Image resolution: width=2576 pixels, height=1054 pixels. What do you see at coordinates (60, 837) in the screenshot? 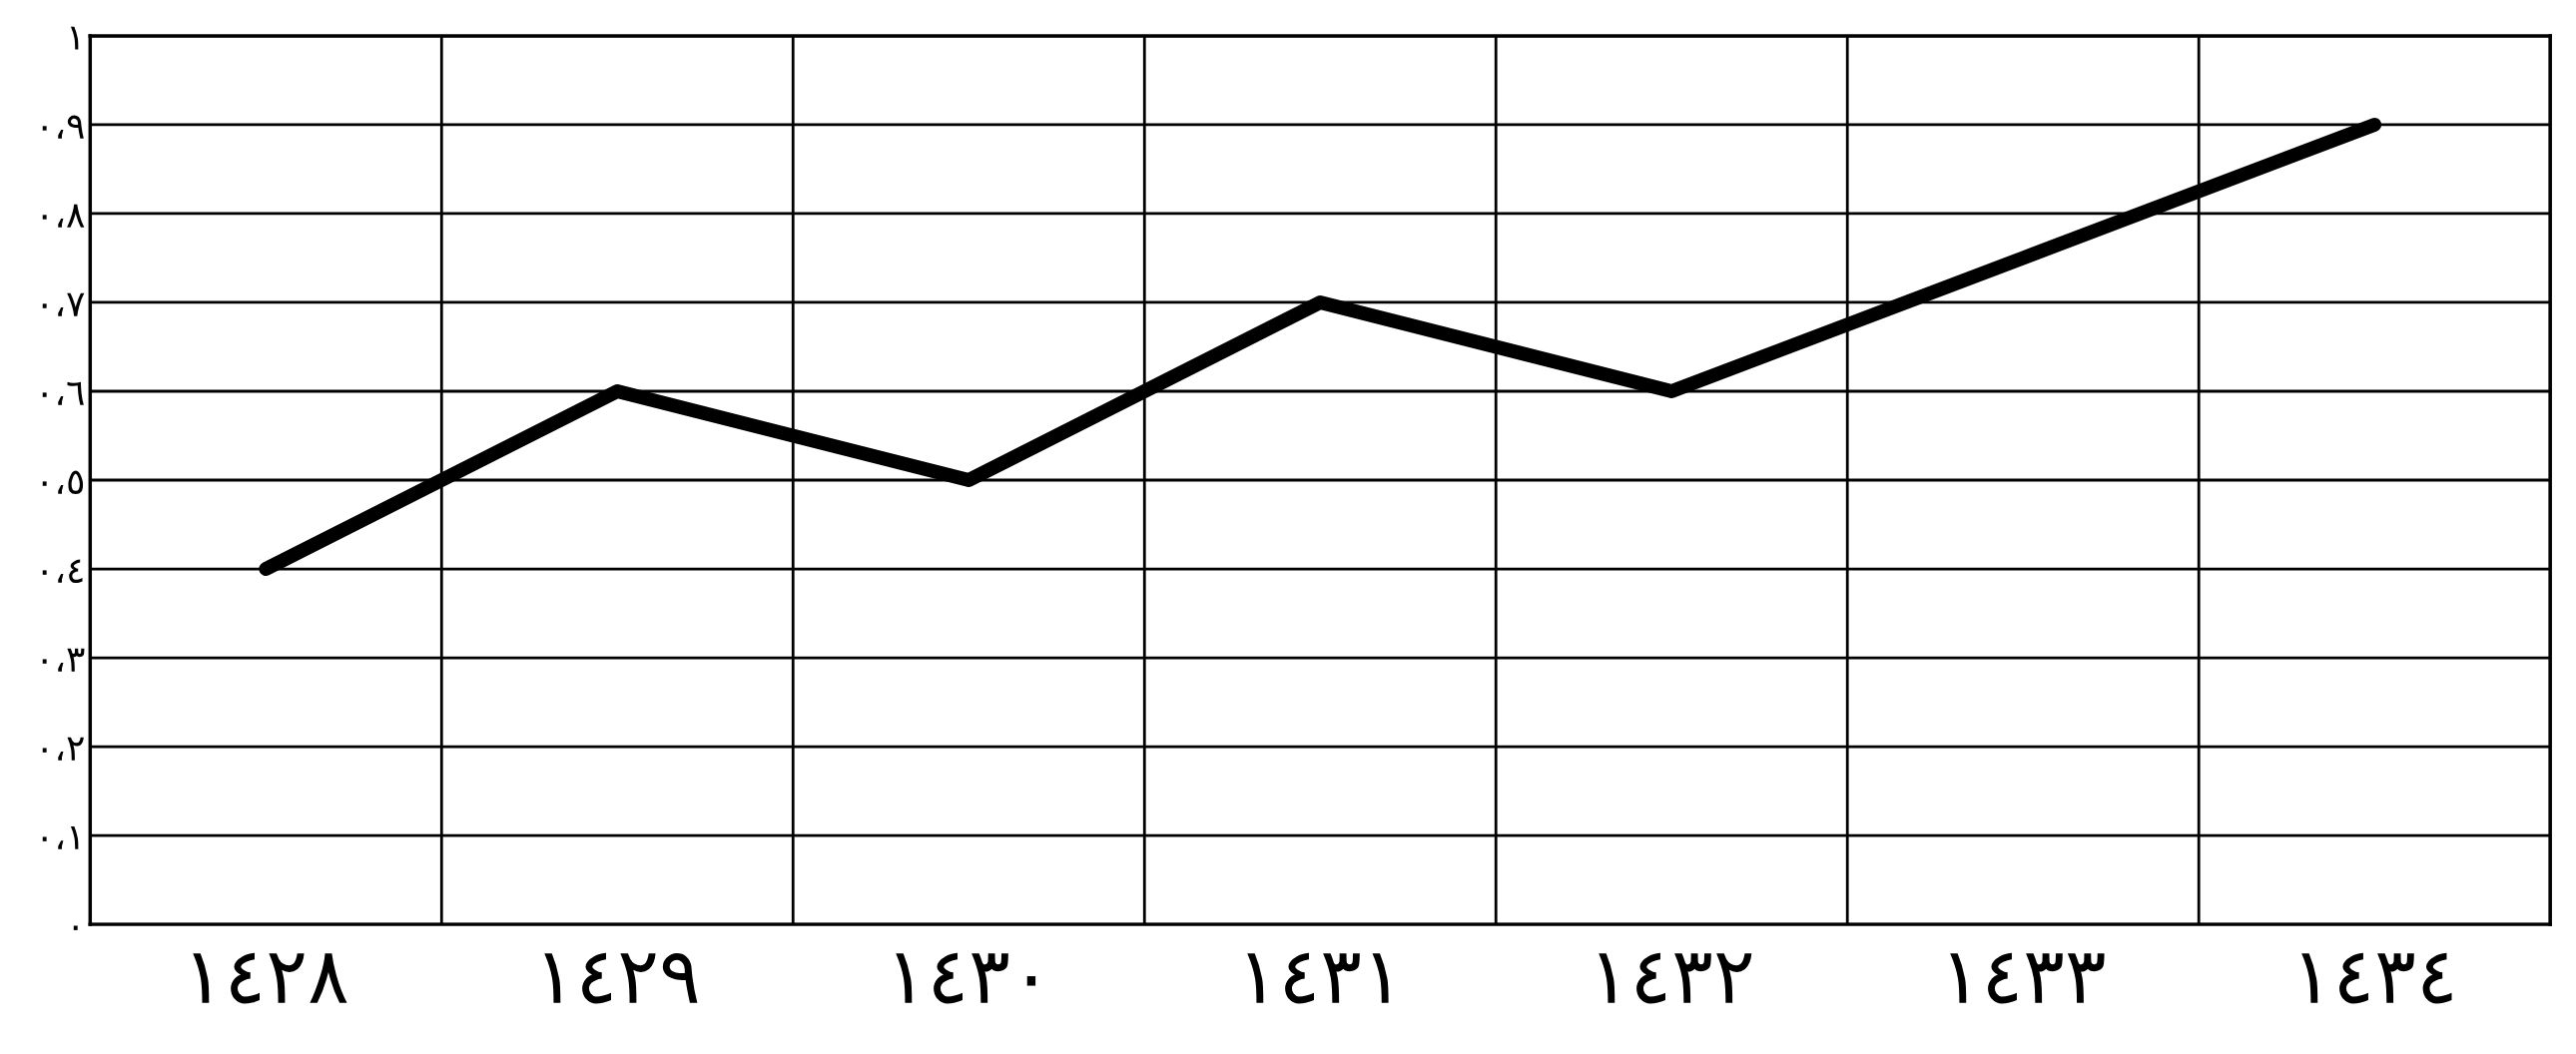
I see `y-tick-label: ٠،١` at bounding box center [60, 837].